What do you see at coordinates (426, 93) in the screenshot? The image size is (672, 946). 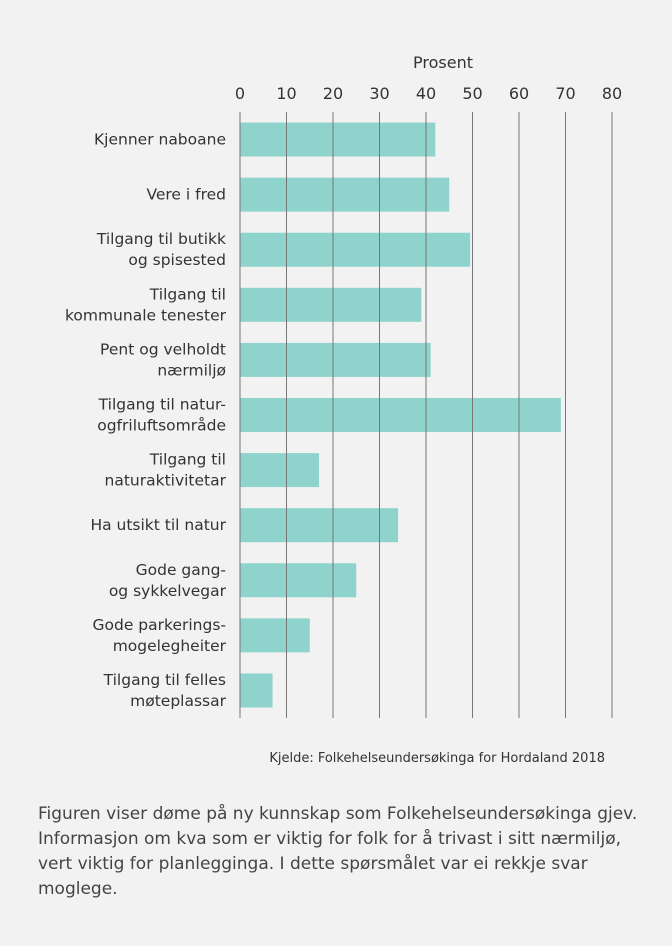 I see `x-tick-label: 40` at bounding box center [426, 93].